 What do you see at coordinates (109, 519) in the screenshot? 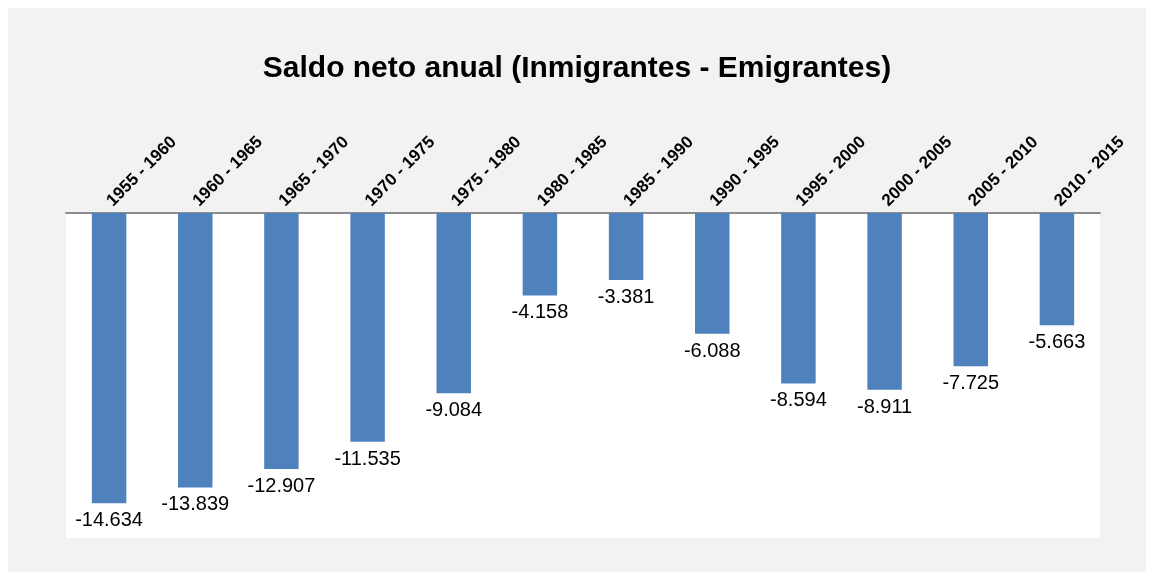
I see `data-label: -14.634` at bounding box center [109, 519].